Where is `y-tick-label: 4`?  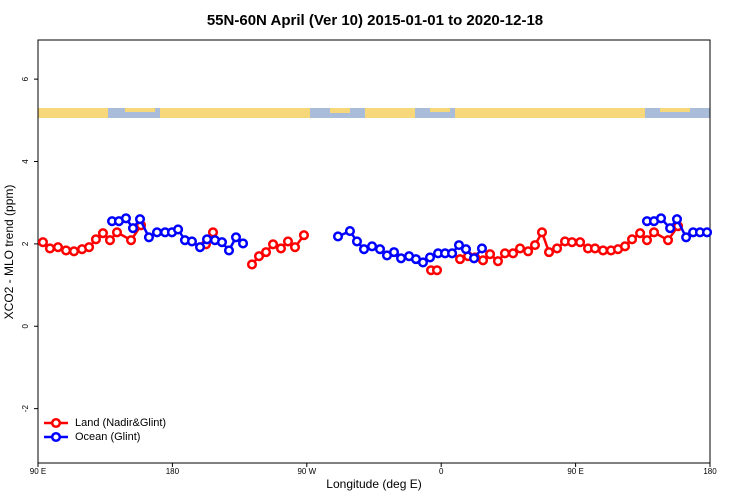 y-tick-label: 4 is located at coordinates (25, 161).